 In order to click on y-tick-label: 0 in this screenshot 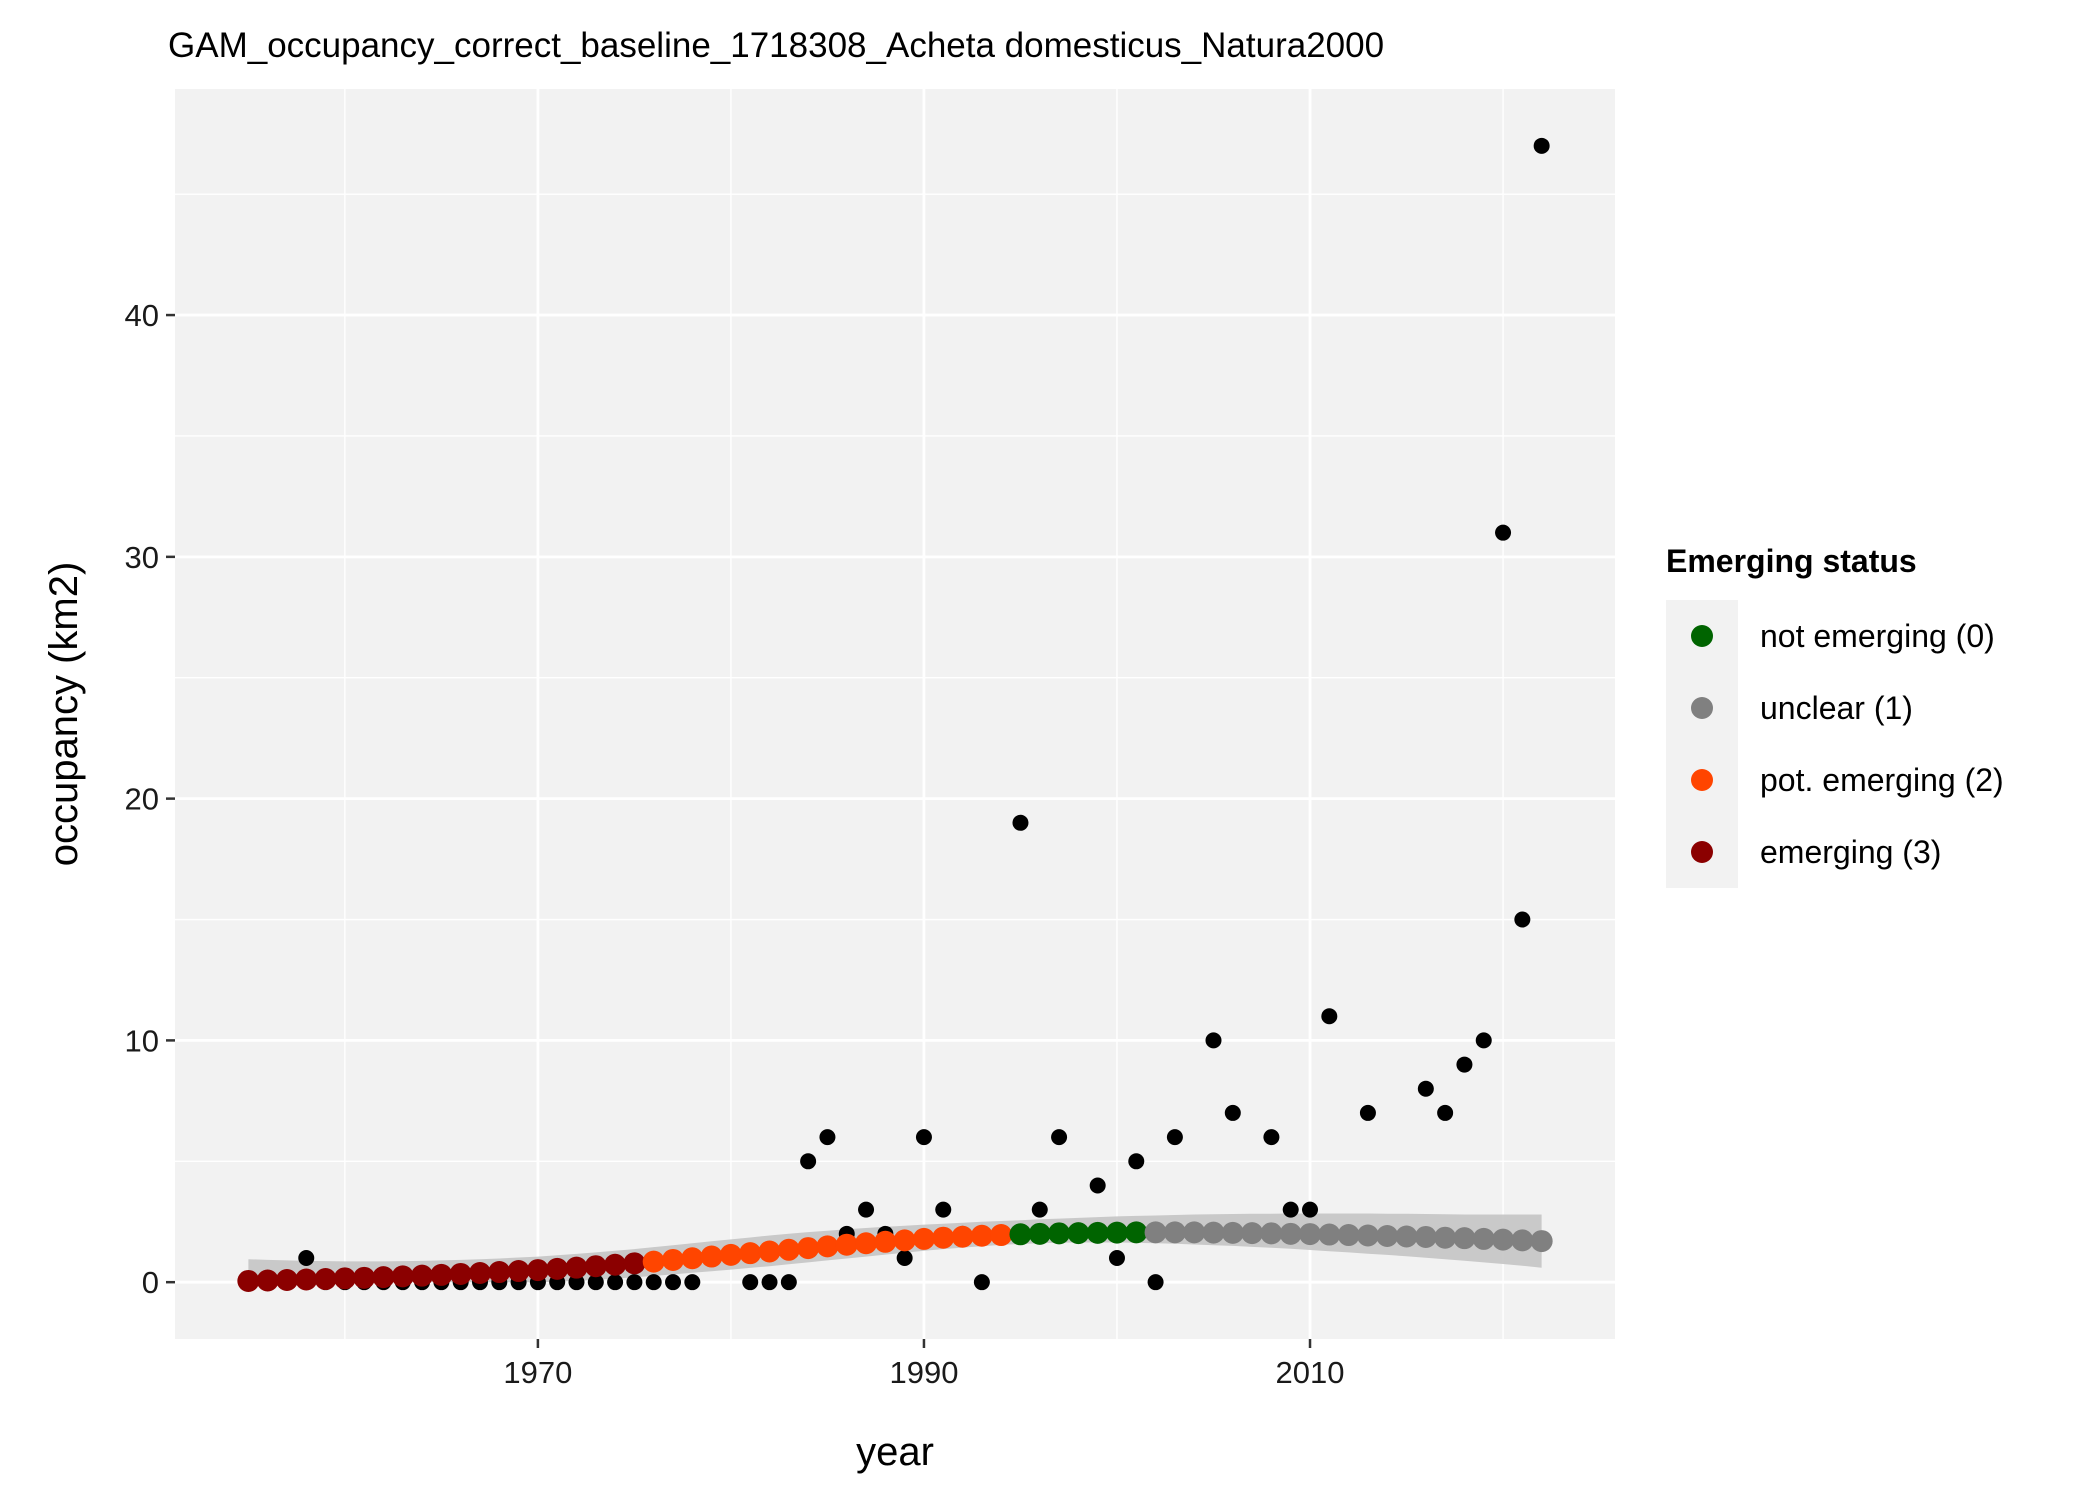, I will do `click(150, 1282)`.